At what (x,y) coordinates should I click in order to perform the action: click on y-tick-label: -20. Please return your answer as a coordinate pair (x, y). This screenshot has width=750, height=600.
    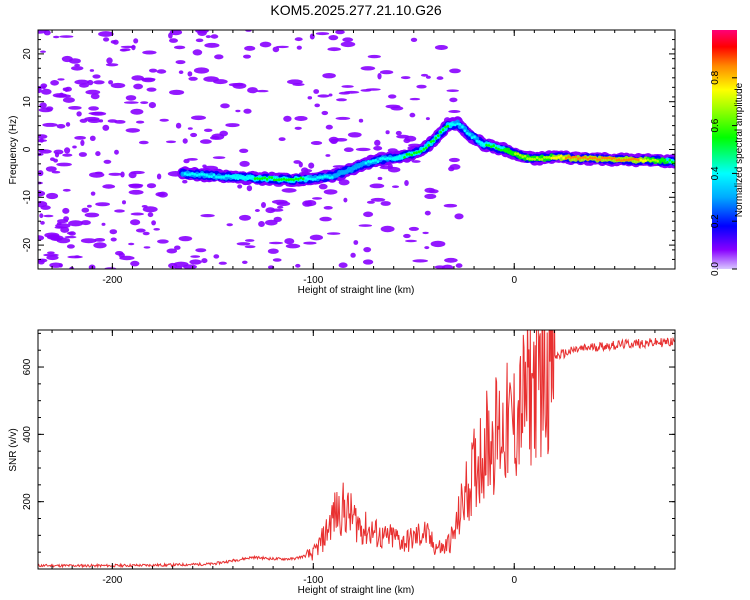
    Looking at the image, I should click on (27, 244).